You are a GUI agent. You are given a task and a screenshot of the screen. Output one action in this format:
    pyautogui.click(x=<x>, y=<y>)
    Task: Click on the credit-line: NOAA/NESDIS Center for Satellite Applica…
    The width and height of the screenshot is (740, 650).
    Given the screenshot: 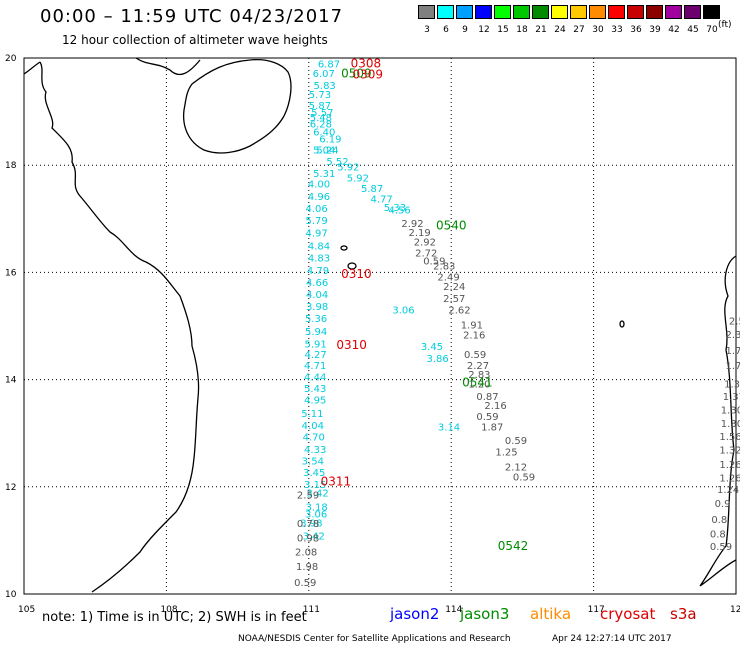 What is the action you would take?
    pyautogui.click(x=374, y=639)
    